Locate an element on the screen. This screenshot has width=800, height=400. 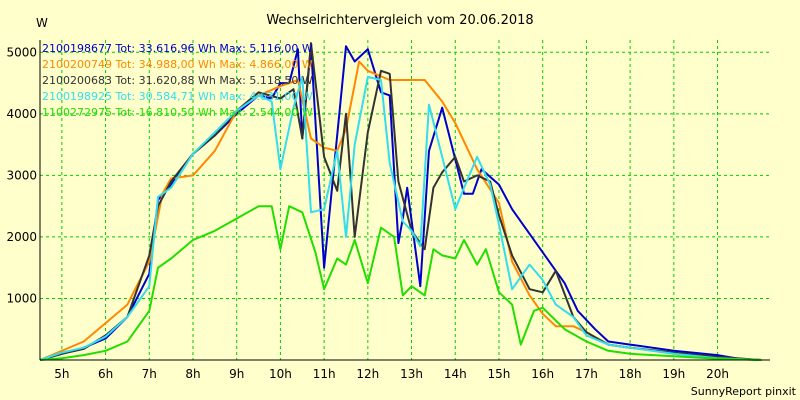
x-tick-label: 13h is located at coordinates (411, 374).